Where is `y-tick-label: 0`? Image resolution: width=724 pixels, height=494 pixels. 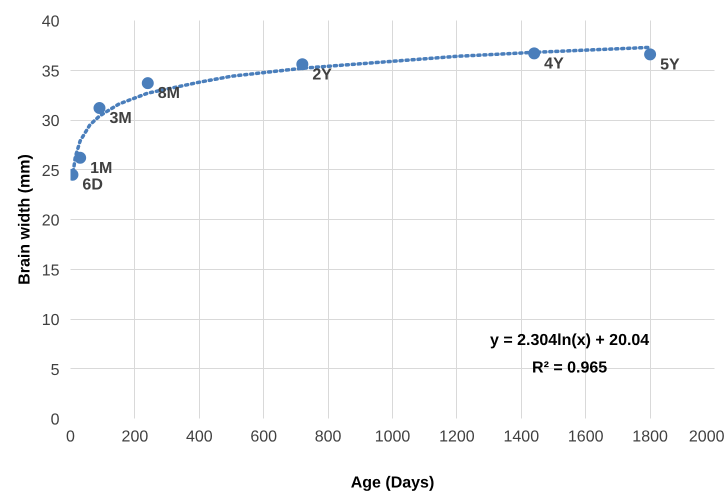
y-tick-label: 0 is located at coordinates (55, 420).